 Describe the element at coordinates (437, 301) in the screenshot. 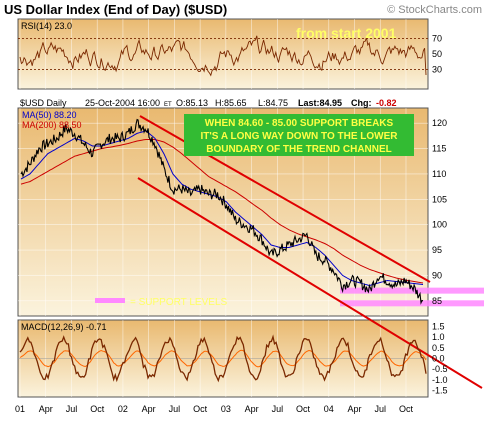

I see `price-tick-label: 85` at that location.